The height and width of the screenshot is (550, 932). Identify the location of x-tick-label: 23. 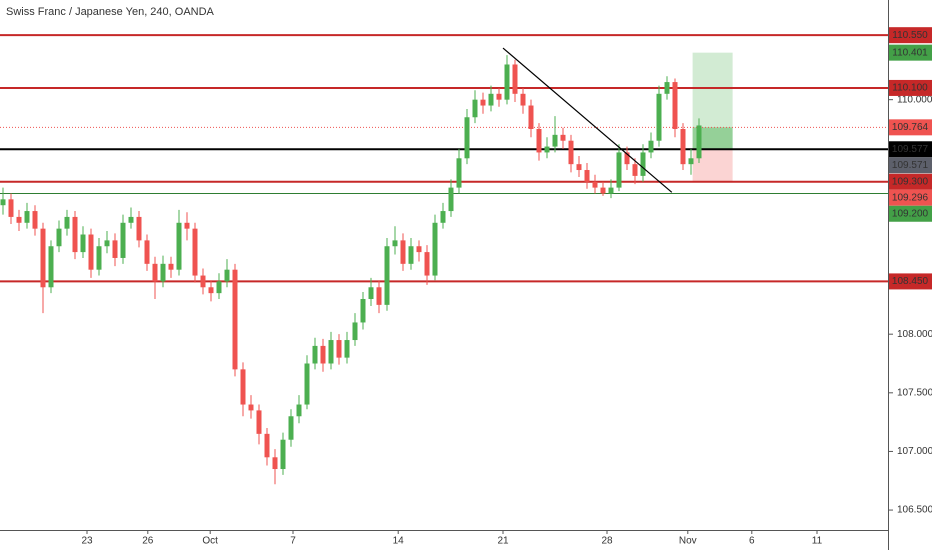
(87, 541).